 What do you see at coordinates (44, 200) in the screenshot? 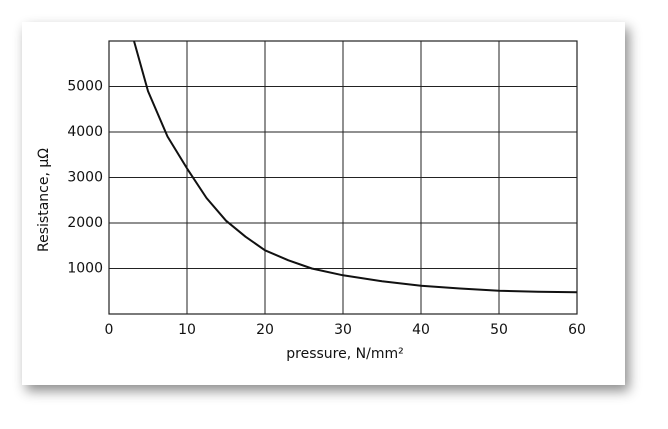
I see `y-axis-label: Resistance, μΩ` at bounding box center [44, 200].